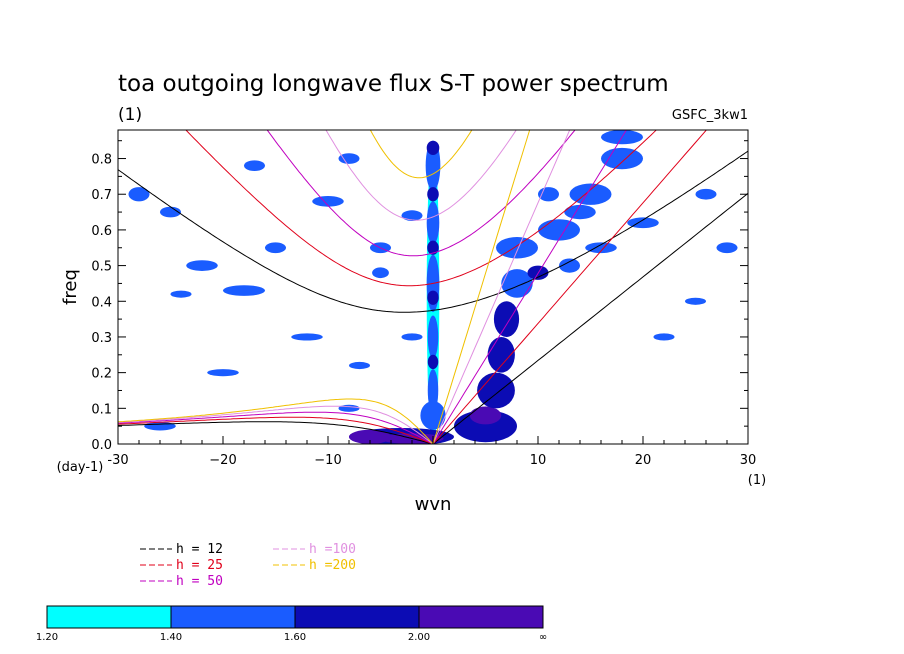 This screenshot has width=904, height=654. I want to click on chart-subtitle: (1), so click(130, 115).